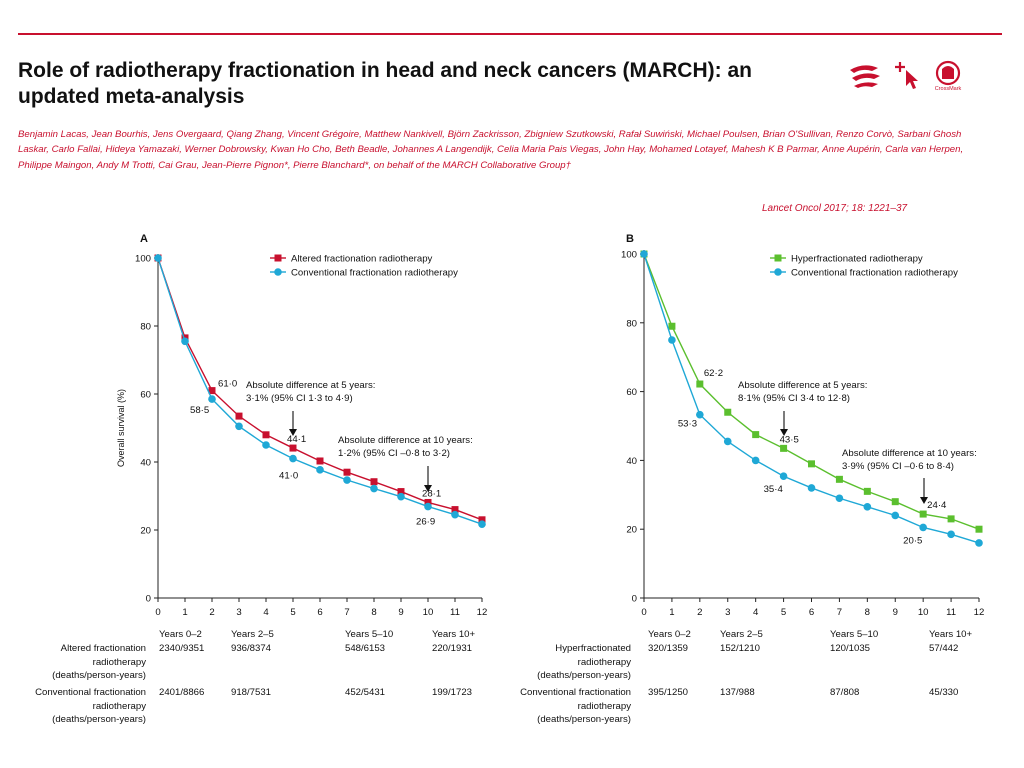 This screenshot has height=768, width=1024. What do you see at coordinates (944, 648) in the screenshot?
I see `row-value-experimental: 57/442` at bounding box center [944, 648].